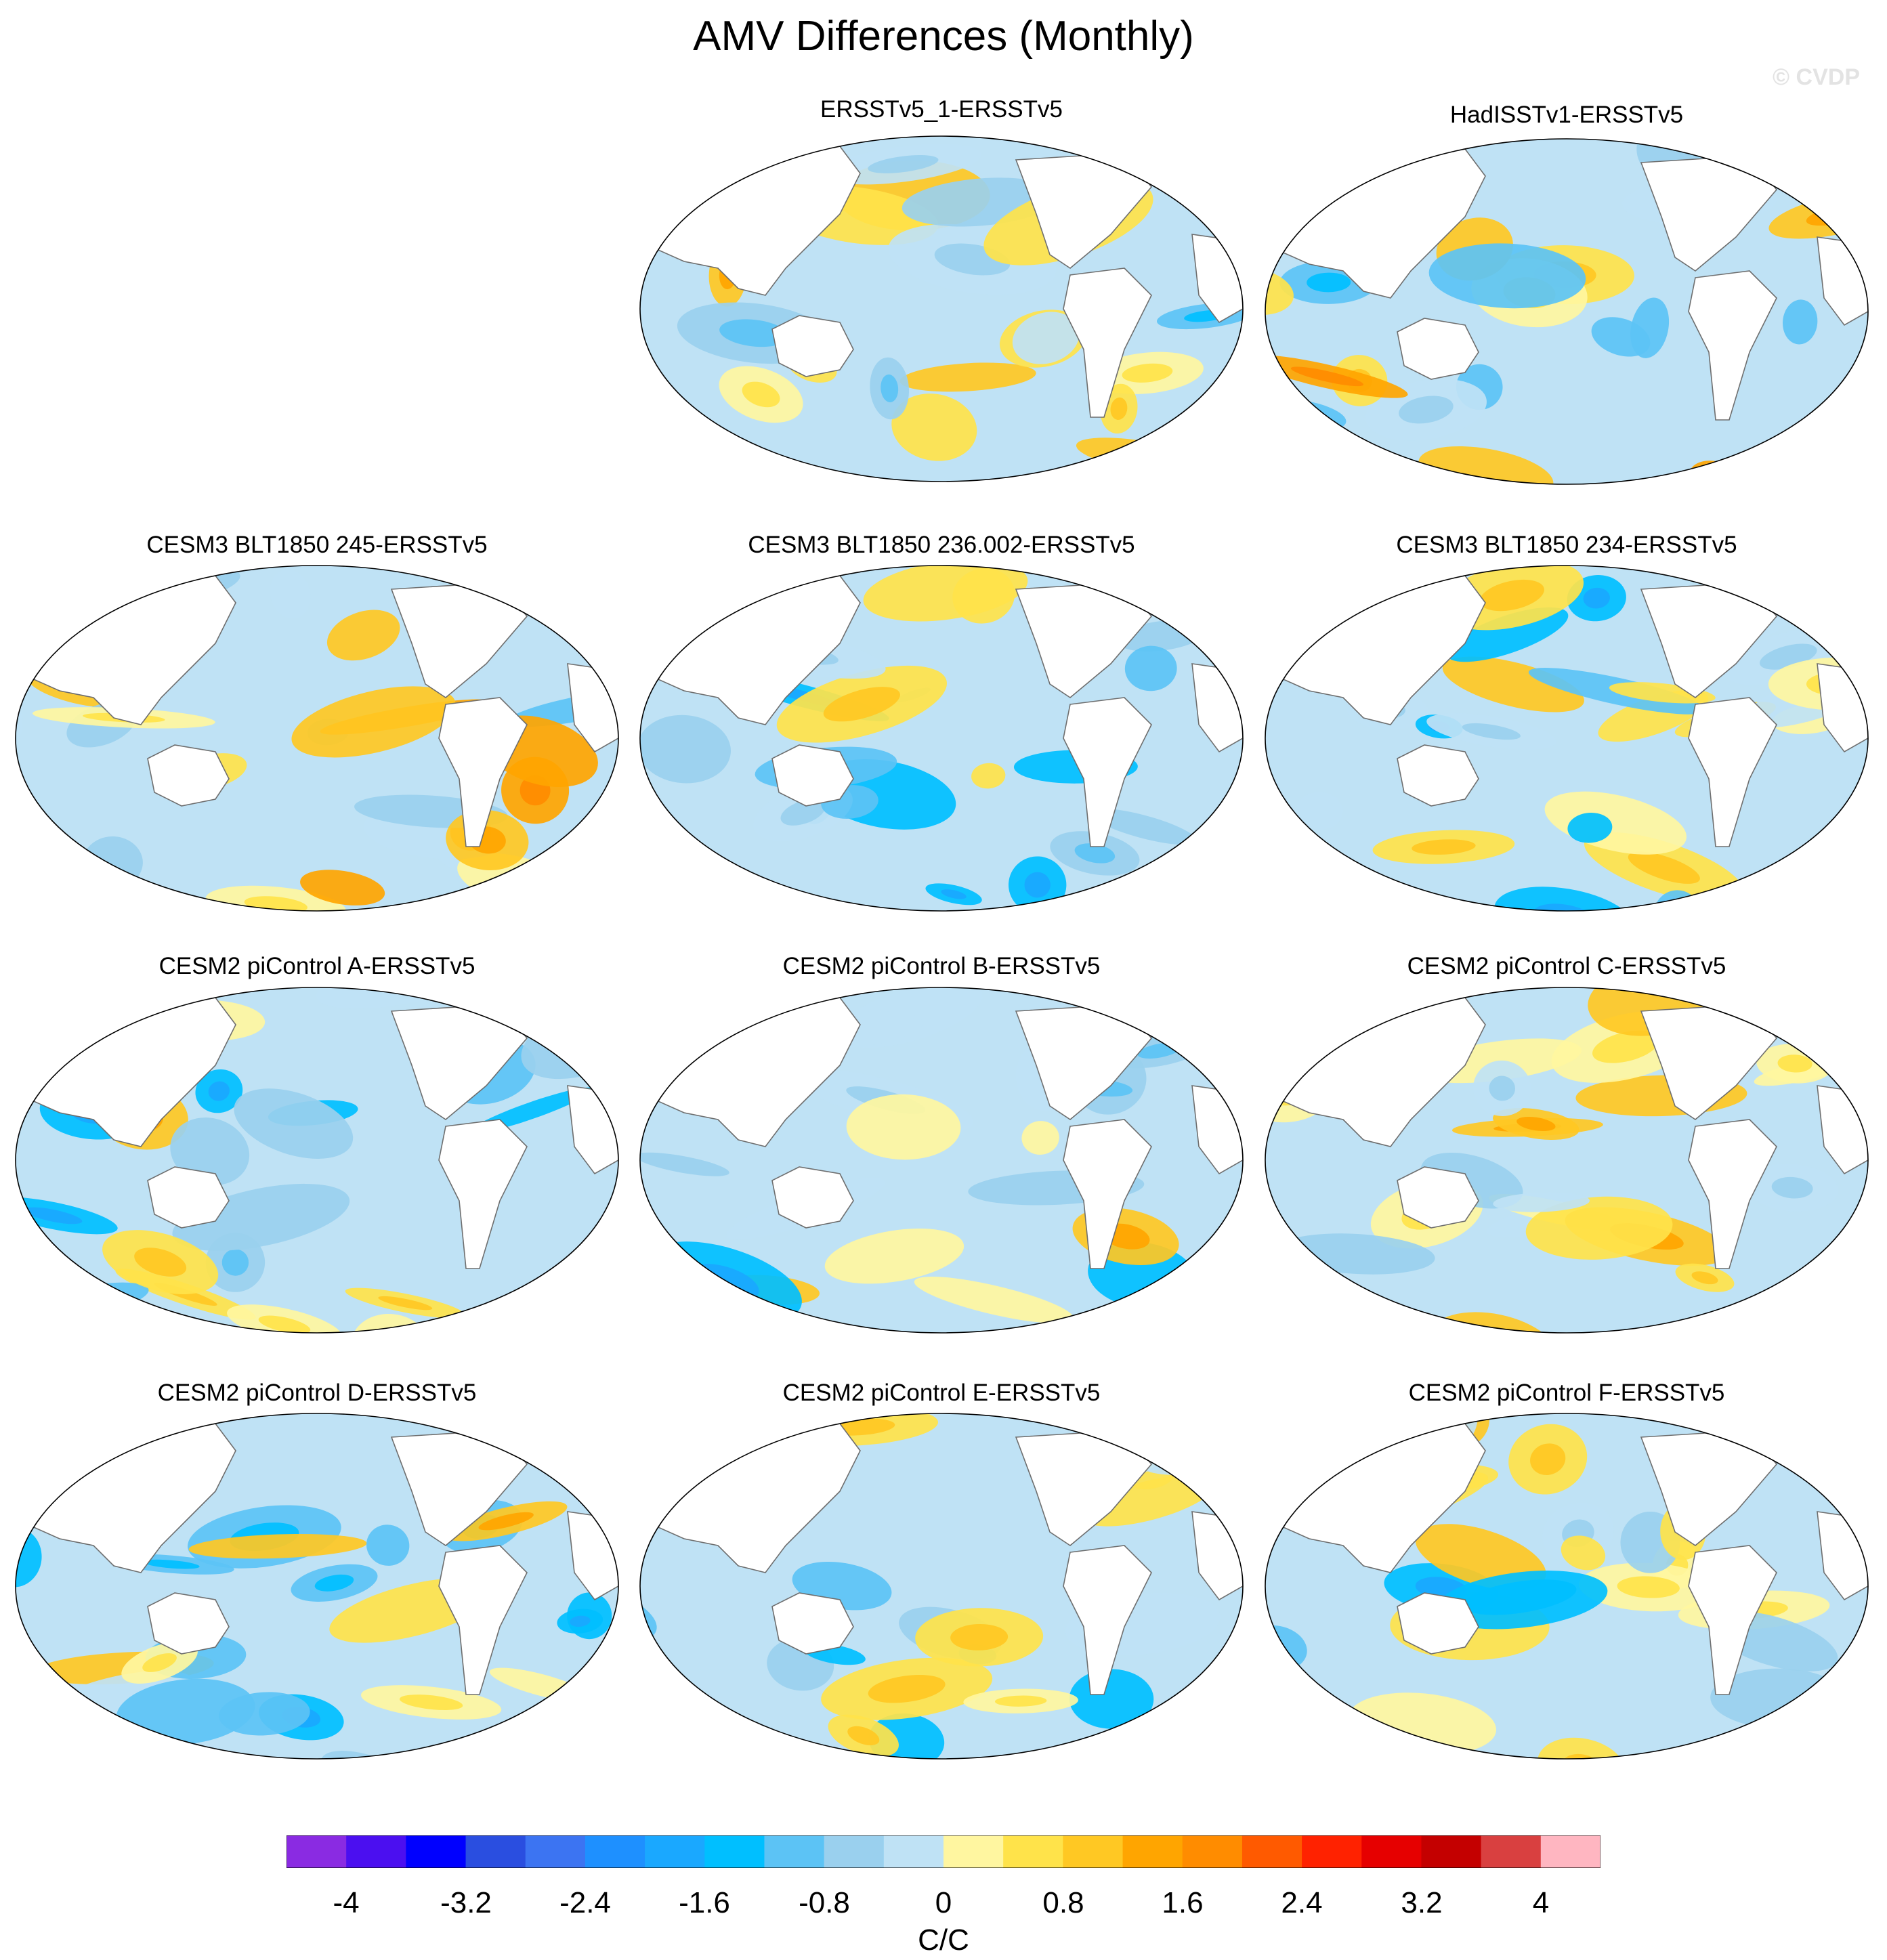 This screenshot has width=1887, height=1960. I want to click on panel-title: CESM2 piControl F-ERSSTv5, so click(1567, 1393).